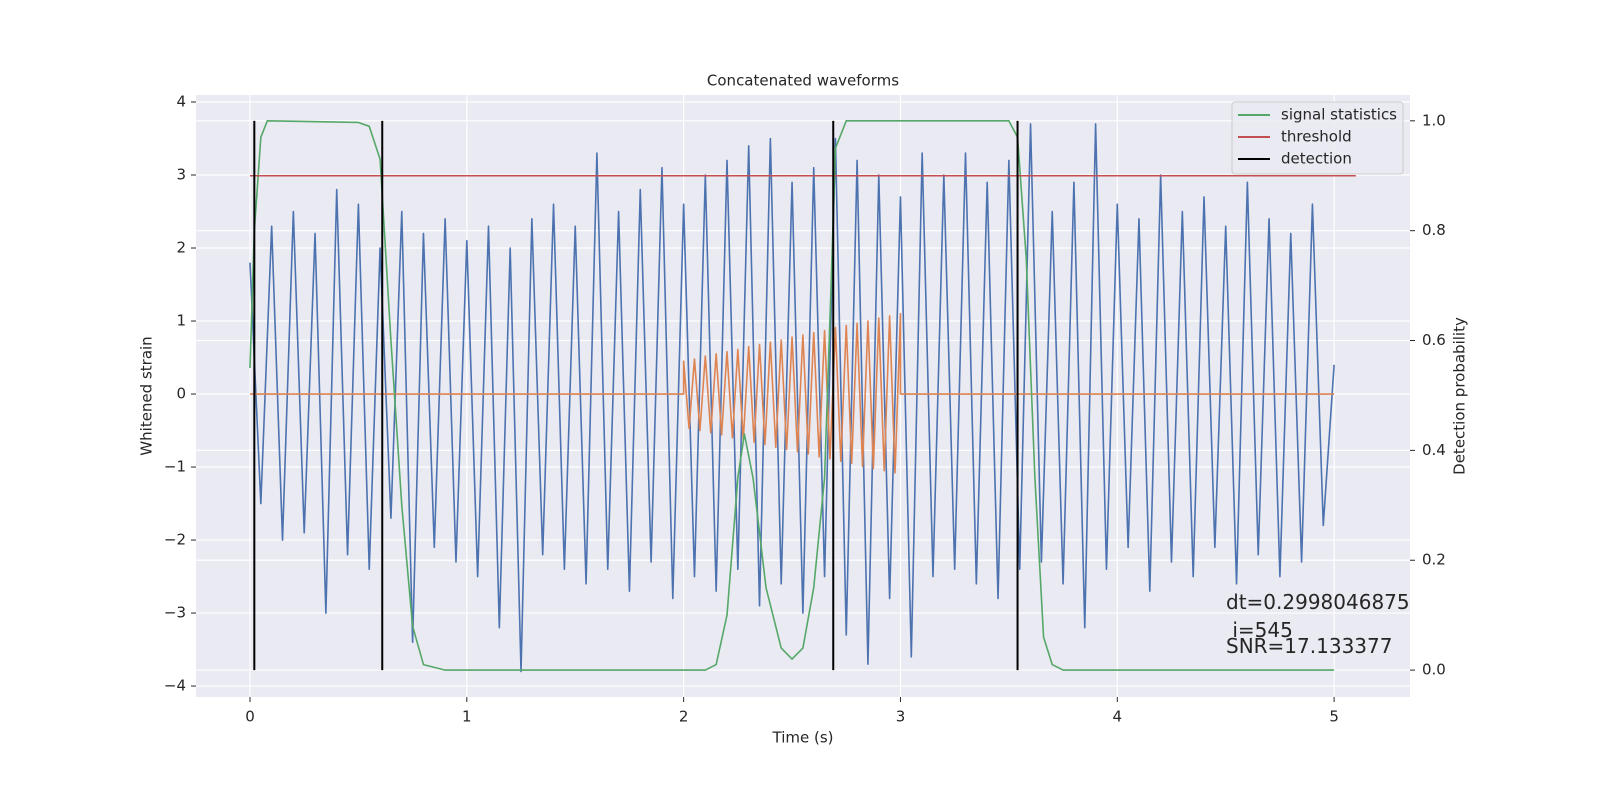 This screenshot has width=1600, height=804. I want to click on annotation: dt=0.2998046875, so click(1318, 602).